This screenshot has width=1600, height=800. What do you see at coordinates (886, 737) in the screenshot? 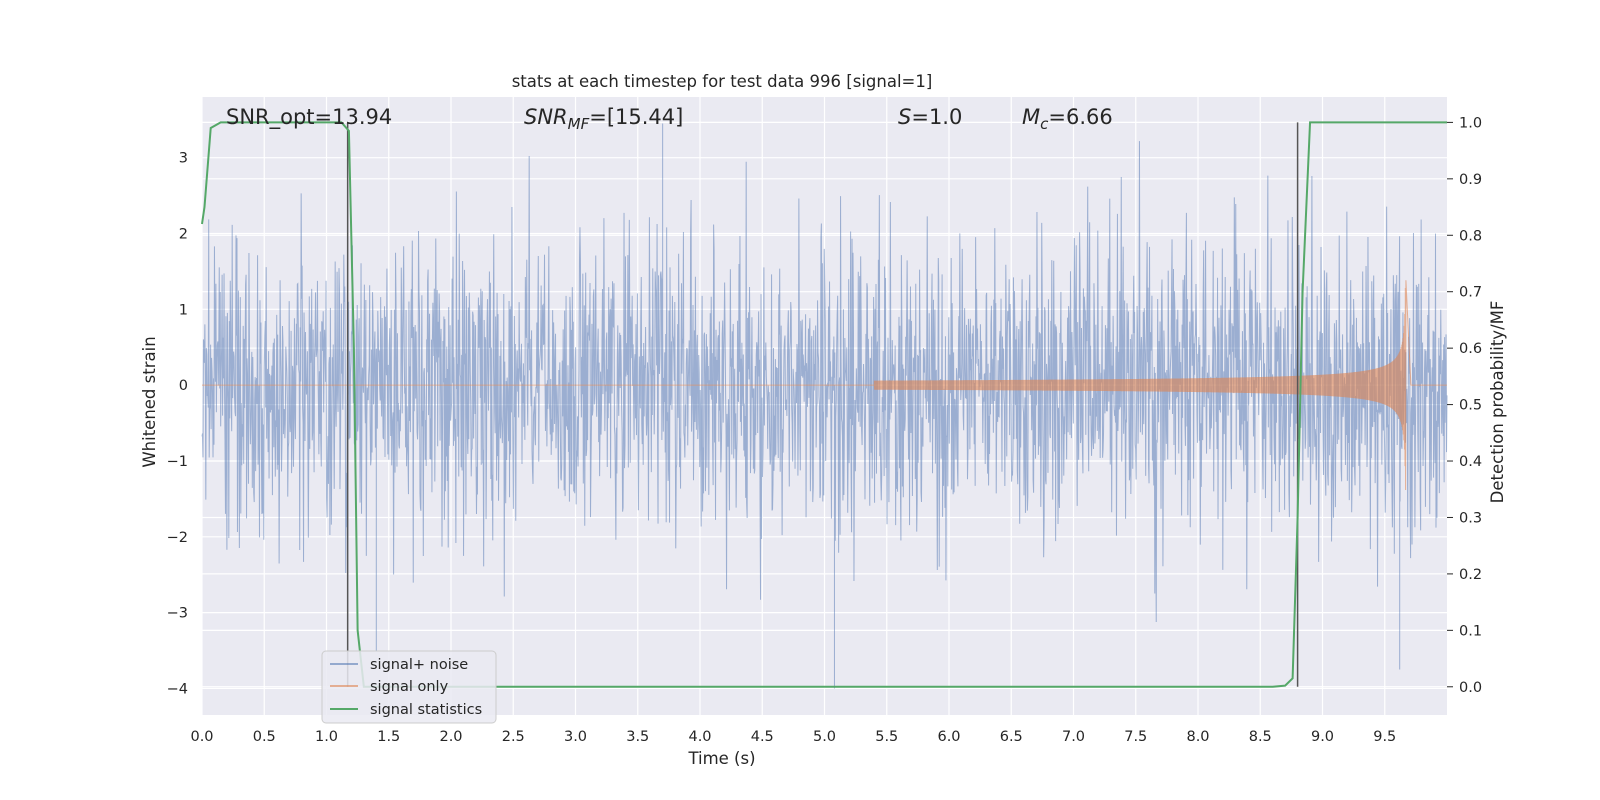
I see `x-tick-label: 5.5` at bounding box center [886, 737].